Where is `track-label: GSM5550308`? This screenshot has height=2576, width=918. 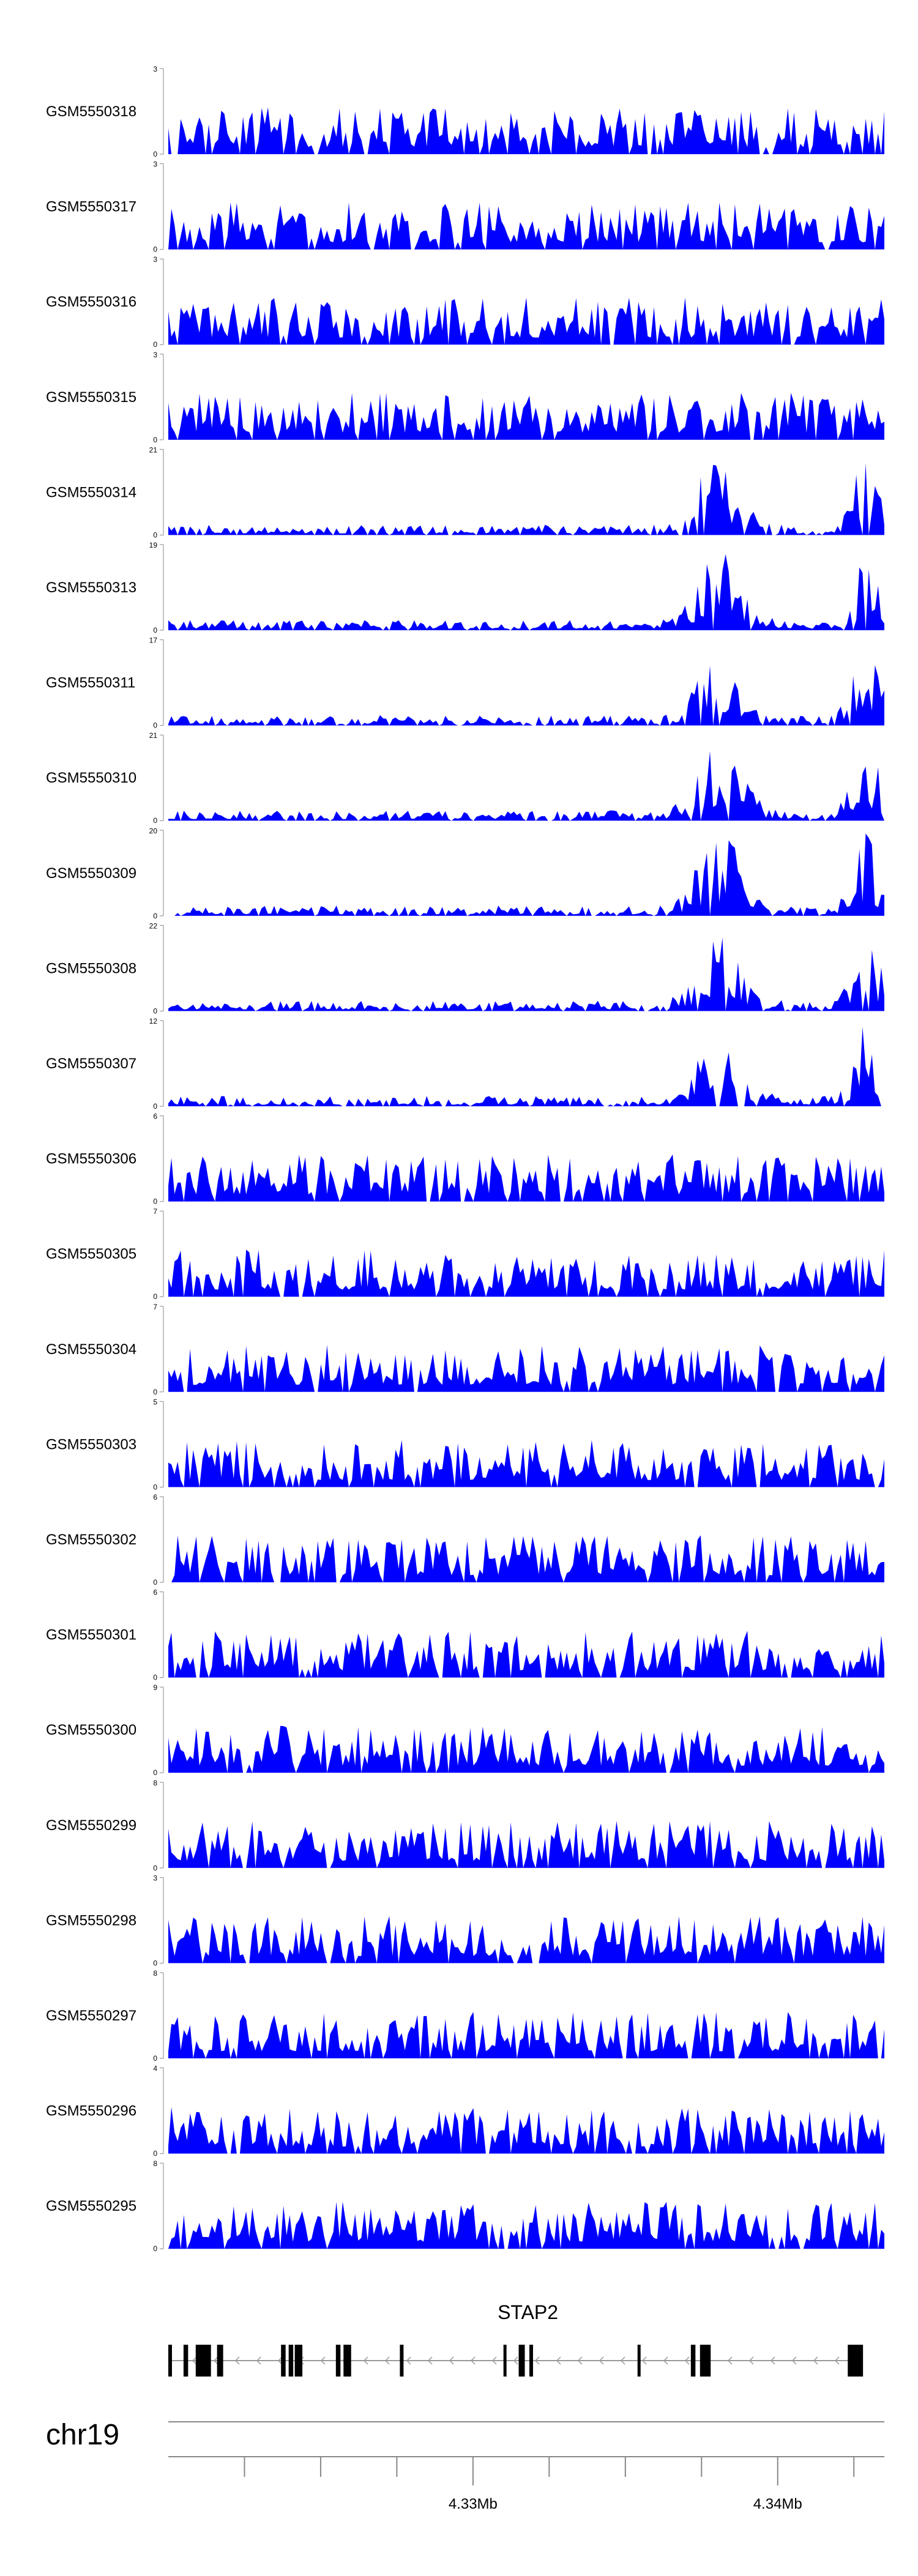
track-label: GSM5550308 is located at coordinates (91, 968).